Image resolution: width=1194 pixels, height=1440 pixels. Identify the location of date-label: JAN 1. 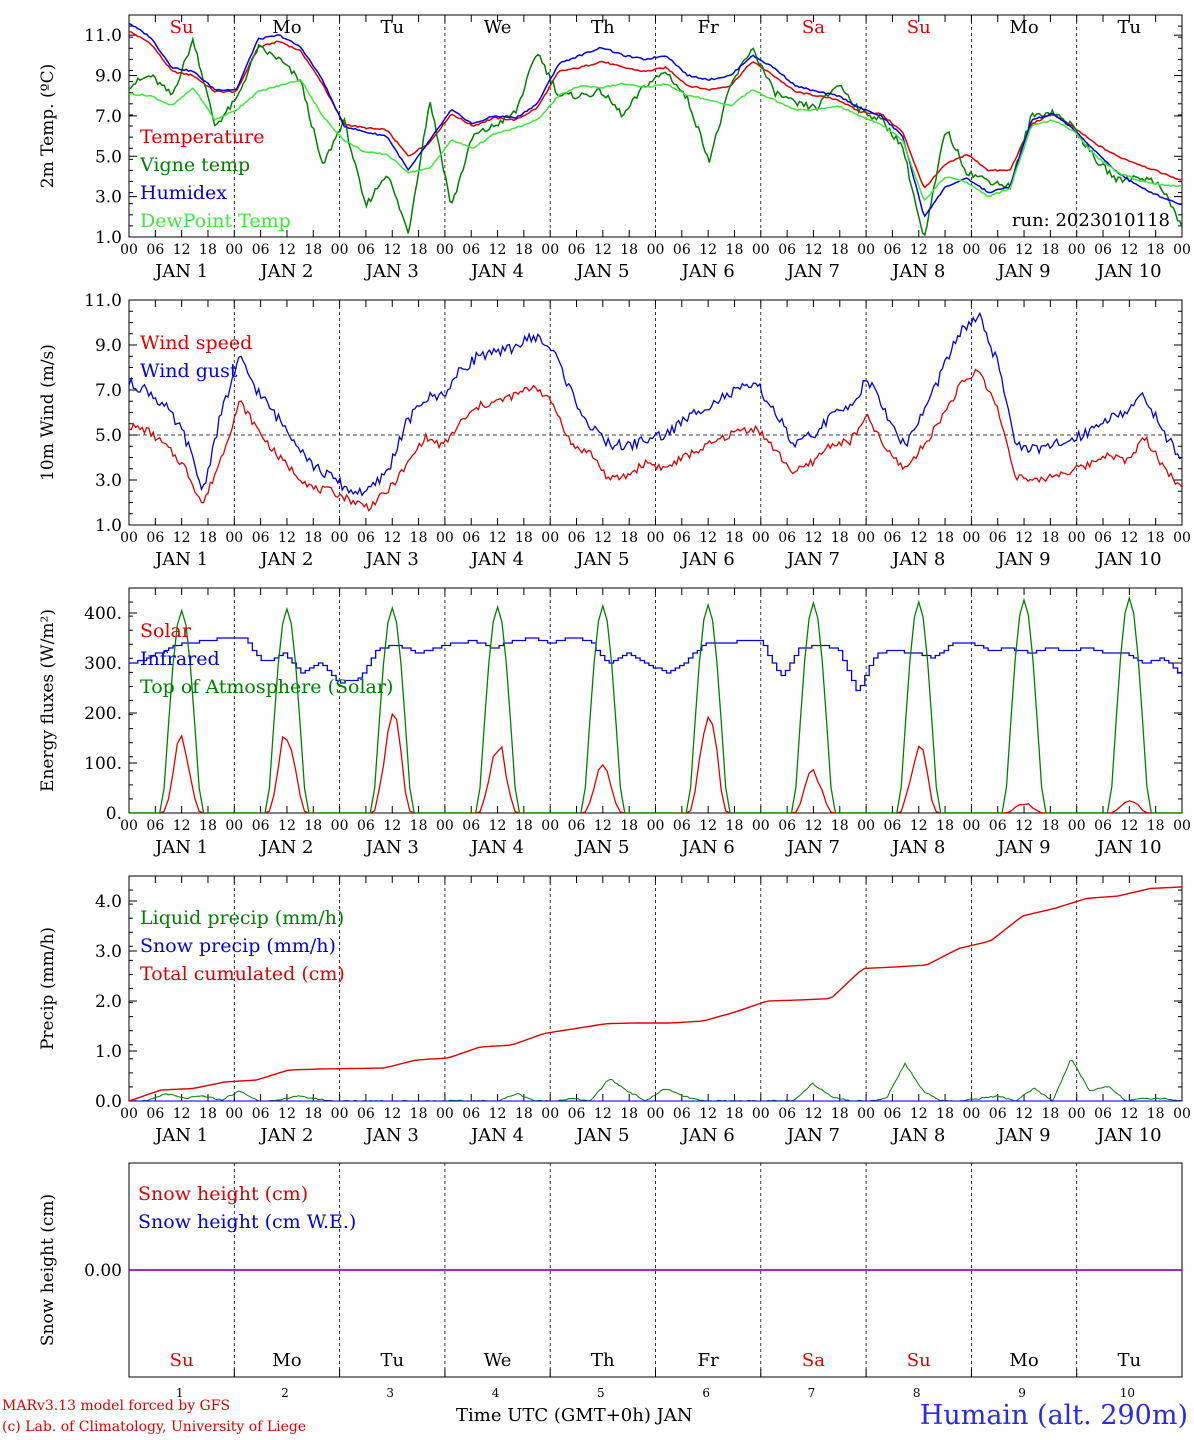
(180, 271).